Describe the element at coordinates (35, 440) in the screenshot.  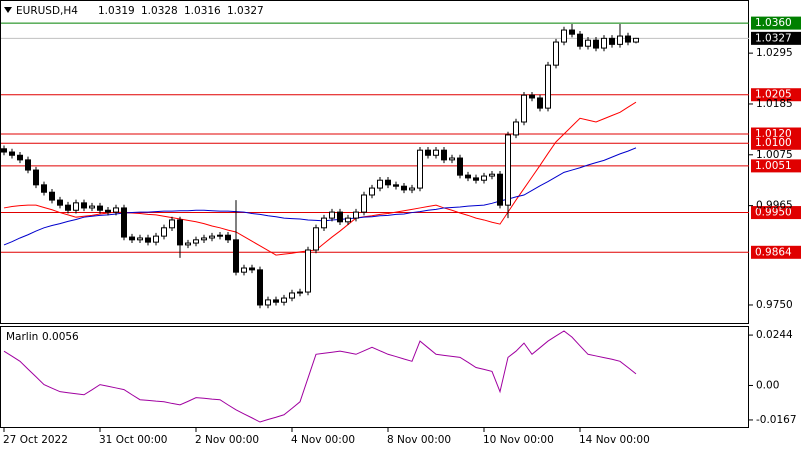
I see `x-tick-label: 27 Oct 2022` at that location.